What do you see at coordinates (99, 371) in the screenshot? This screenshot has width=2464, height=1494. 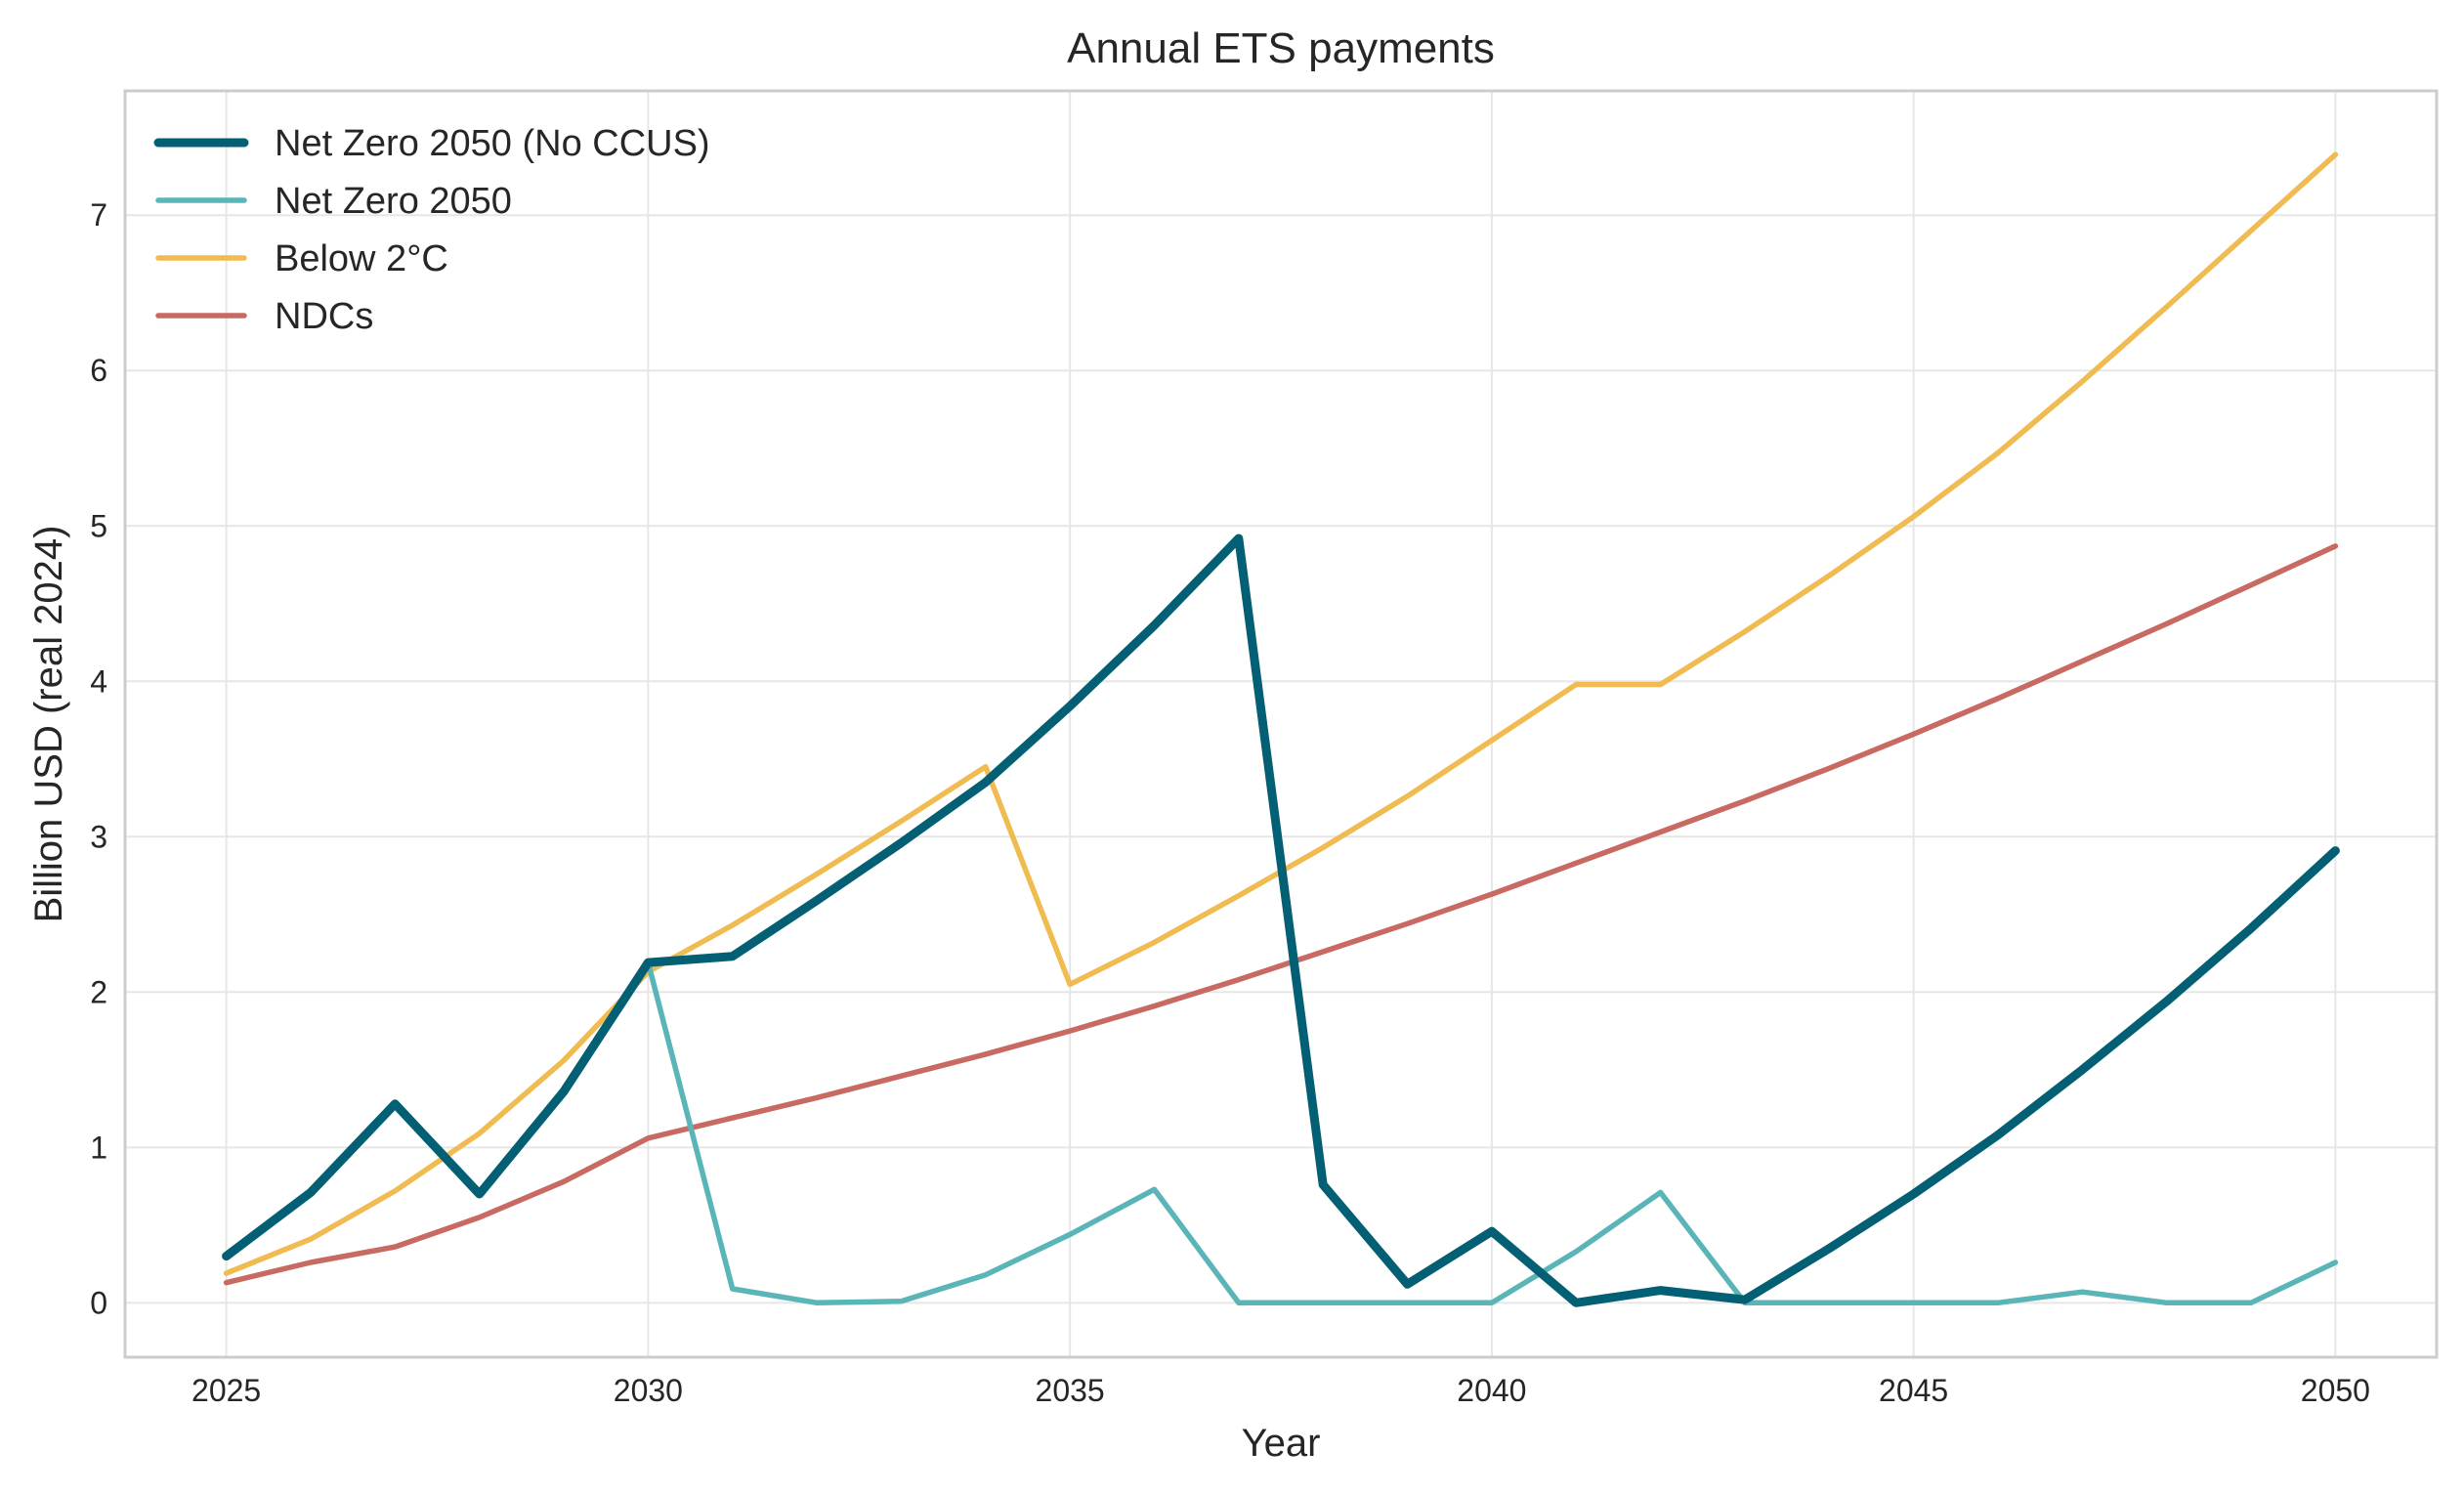 I see `y-tick-label: 6` at bounding box center [99, 371].